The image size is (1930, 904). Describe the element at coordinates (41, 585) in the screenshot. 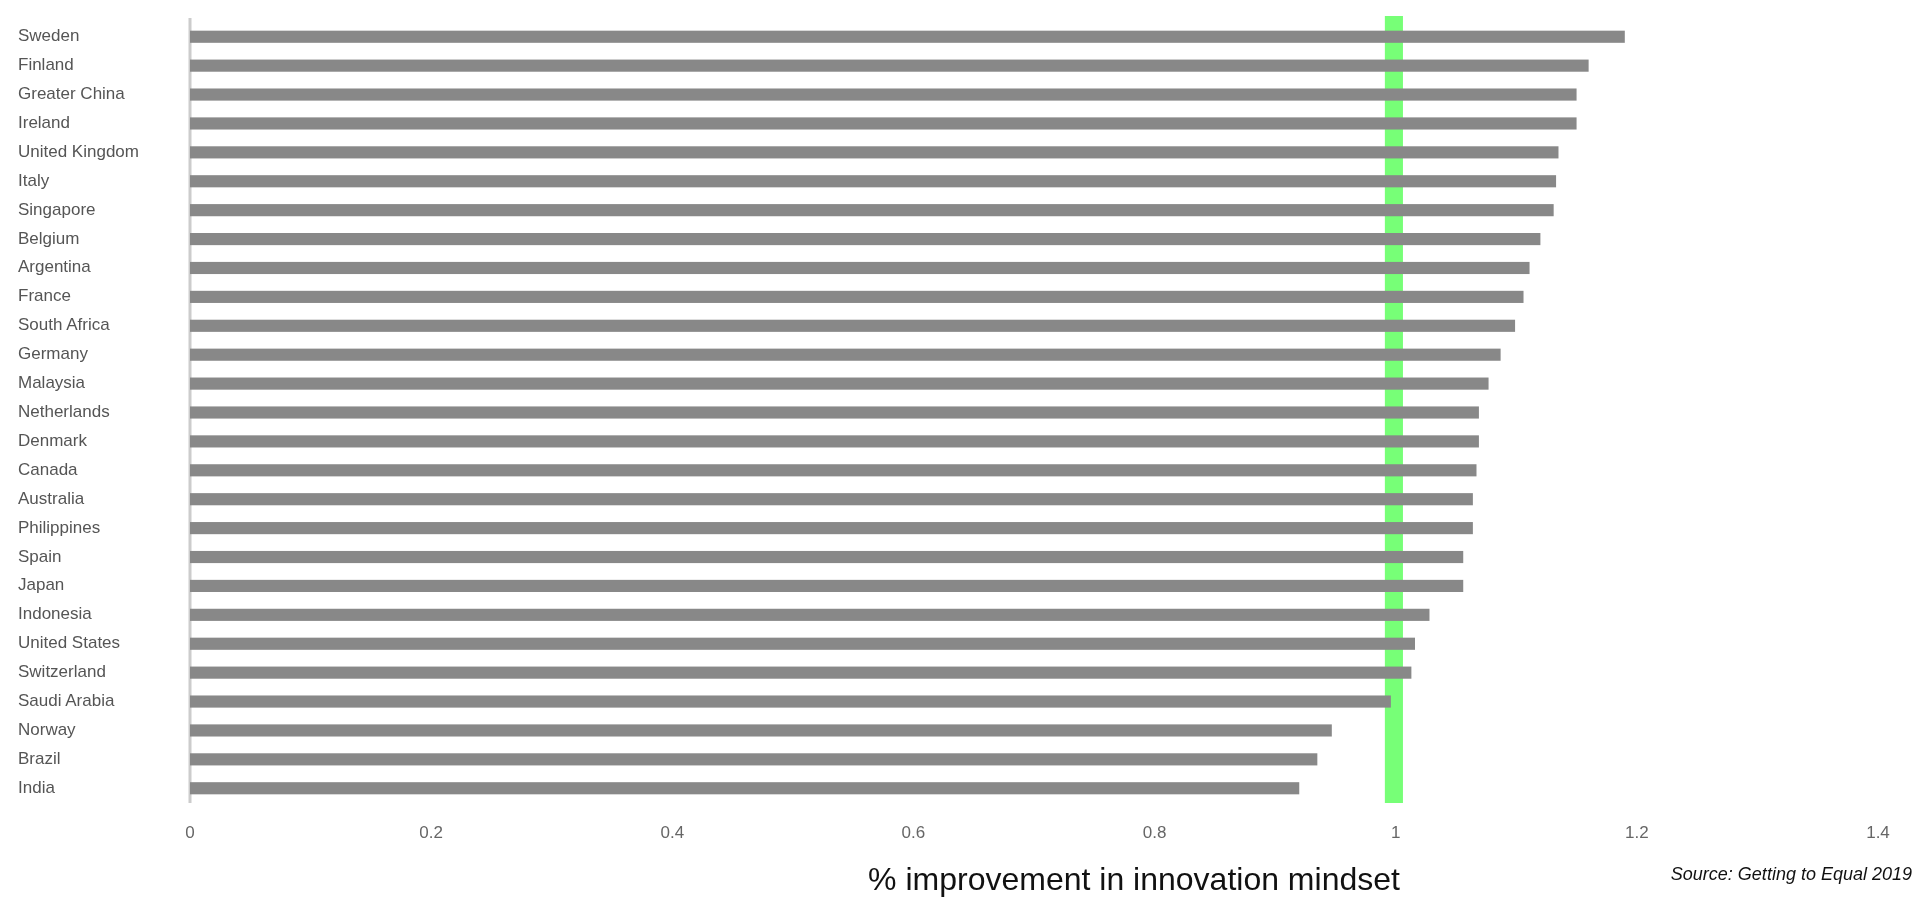

I see `y-tick-label: Japan` at that location.